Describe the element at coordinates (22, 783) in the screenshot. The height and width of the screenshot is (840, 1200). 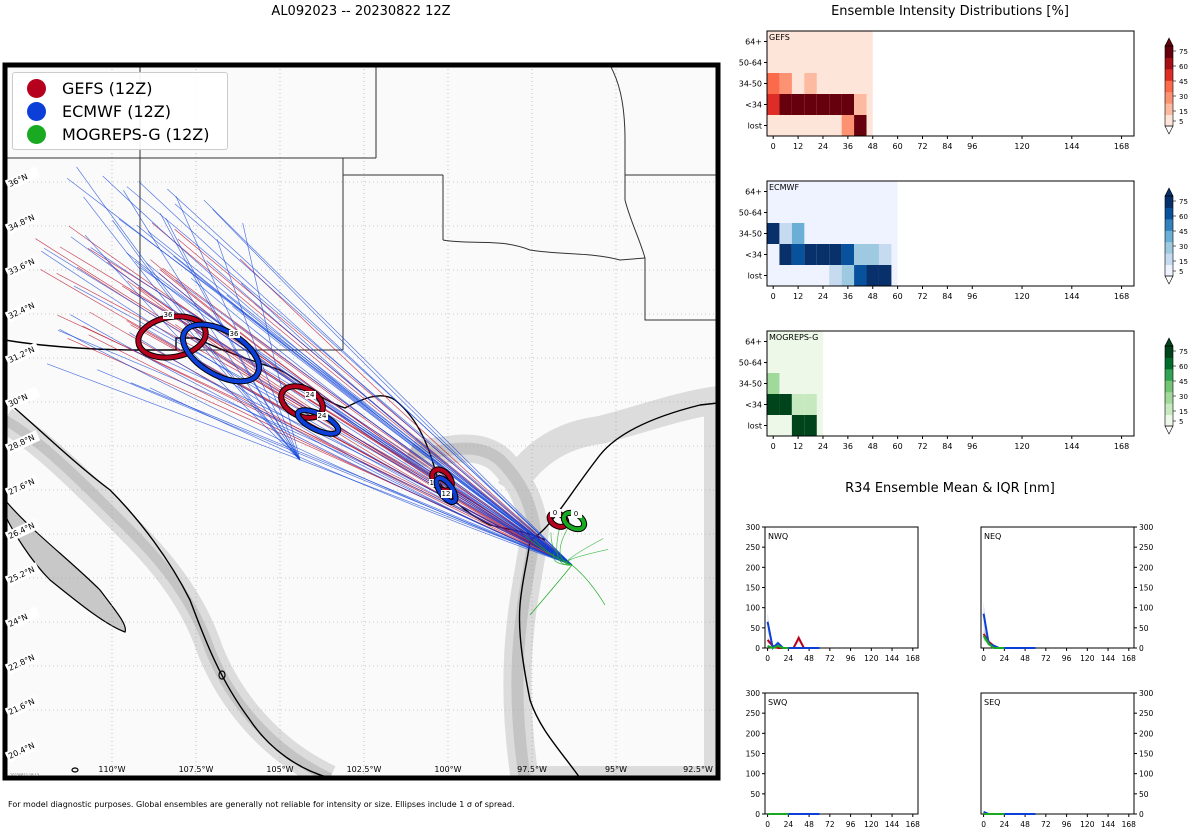
I see `lat-tick-label: 19.2°N` at that location.